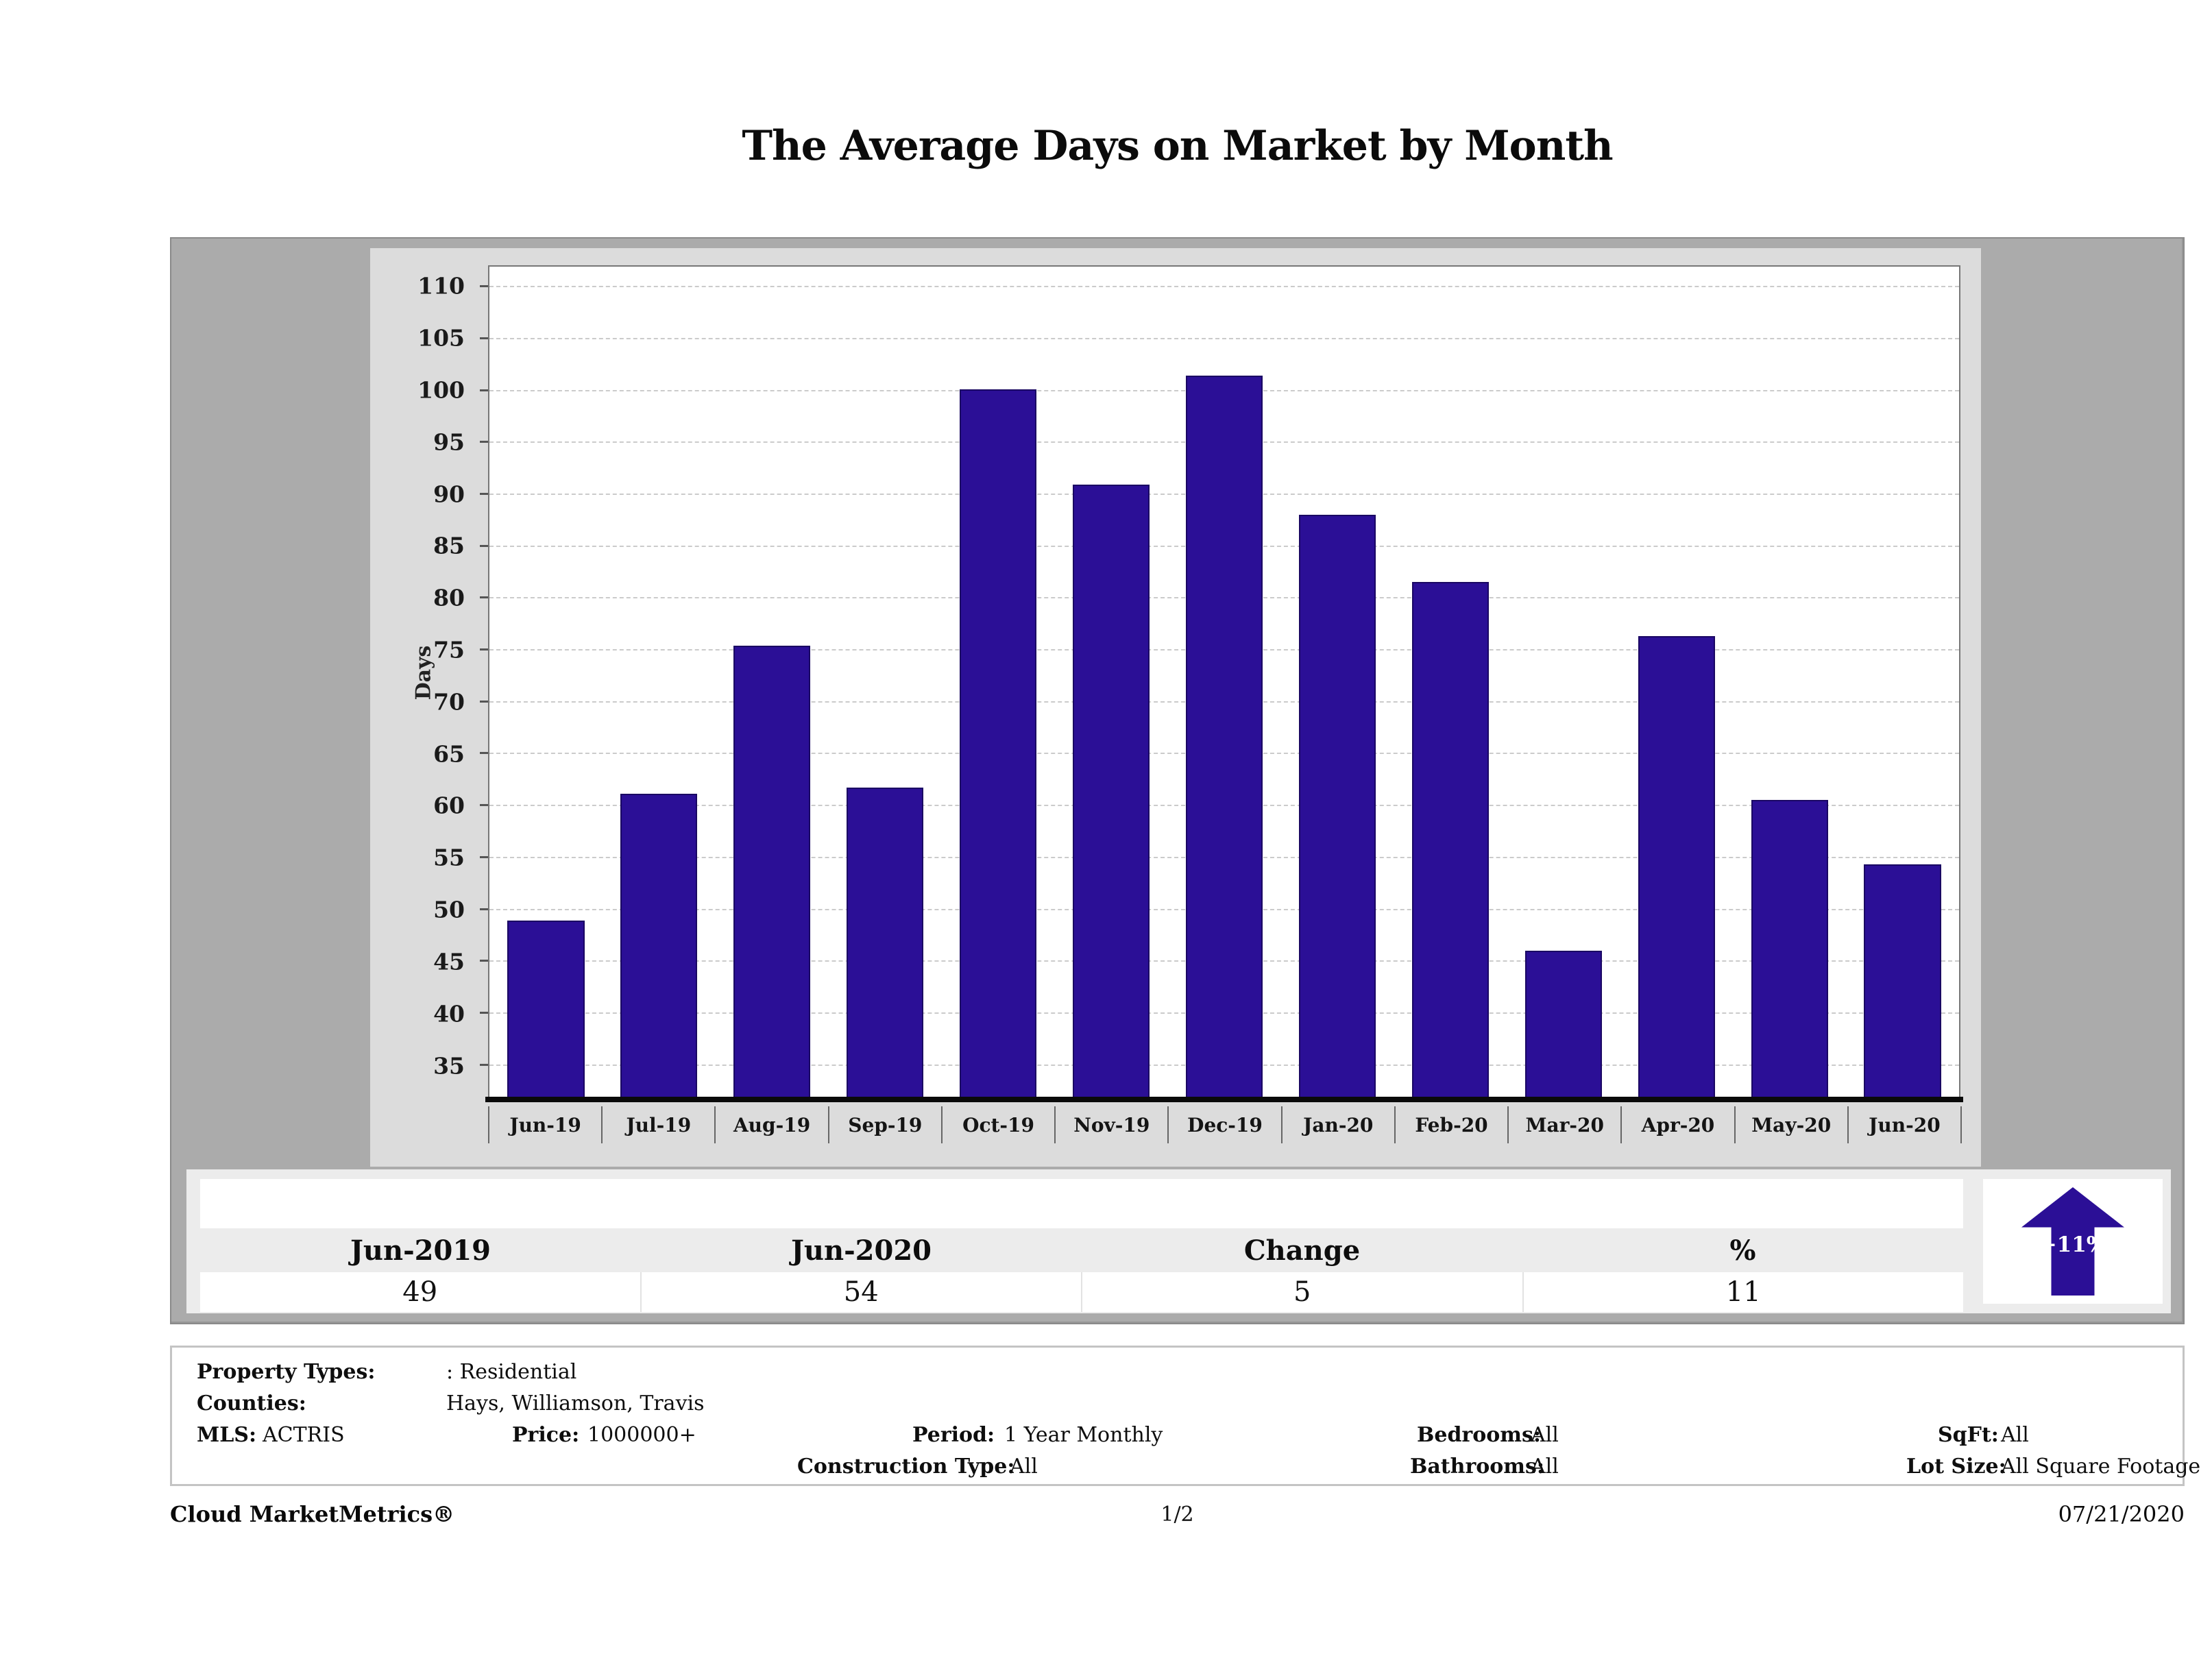 The height and width of the screenshot is (1678, 2212). Describe the element at coordinates (2015, 1435) in the screenshot. I see `sqft-value: All` at that location.